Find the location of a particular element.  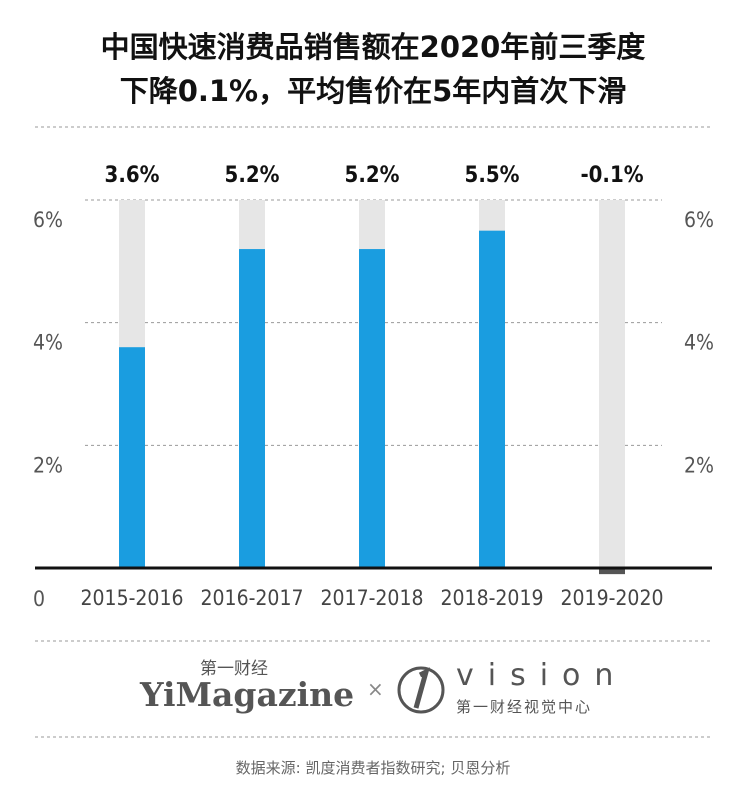

y-tick-label: 0 is located at coordinates (39, 599).